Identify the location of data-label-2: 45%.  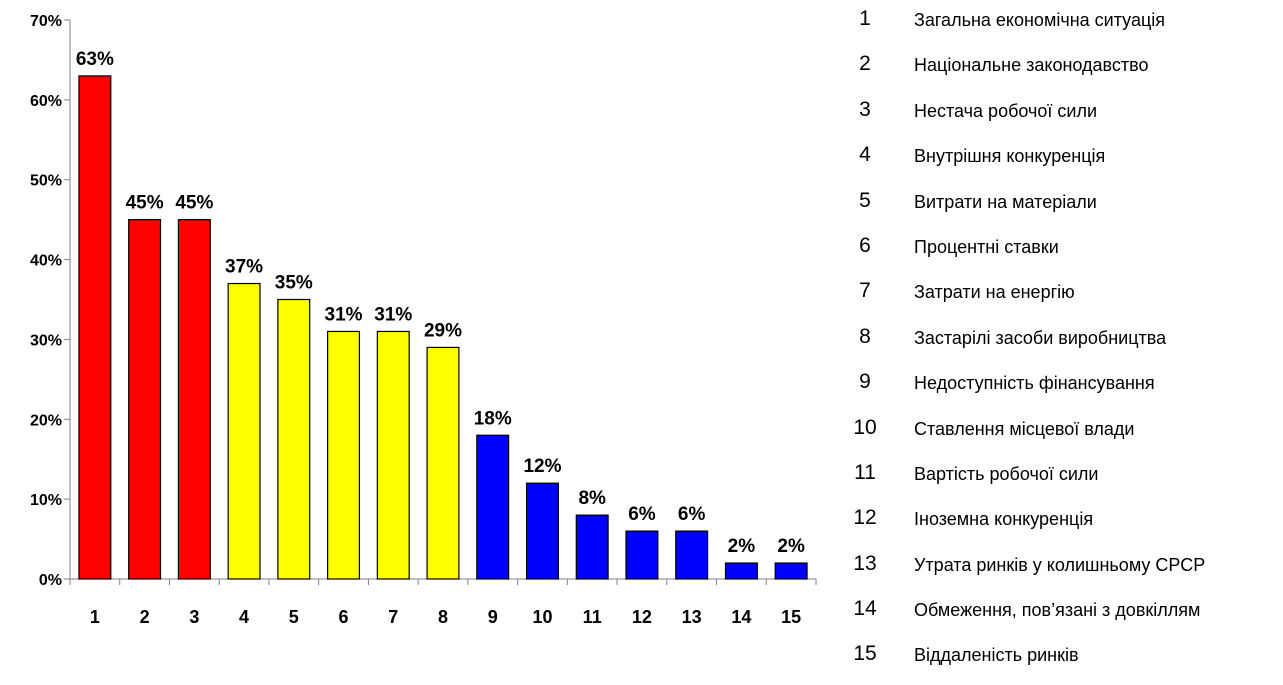
(145, 203).